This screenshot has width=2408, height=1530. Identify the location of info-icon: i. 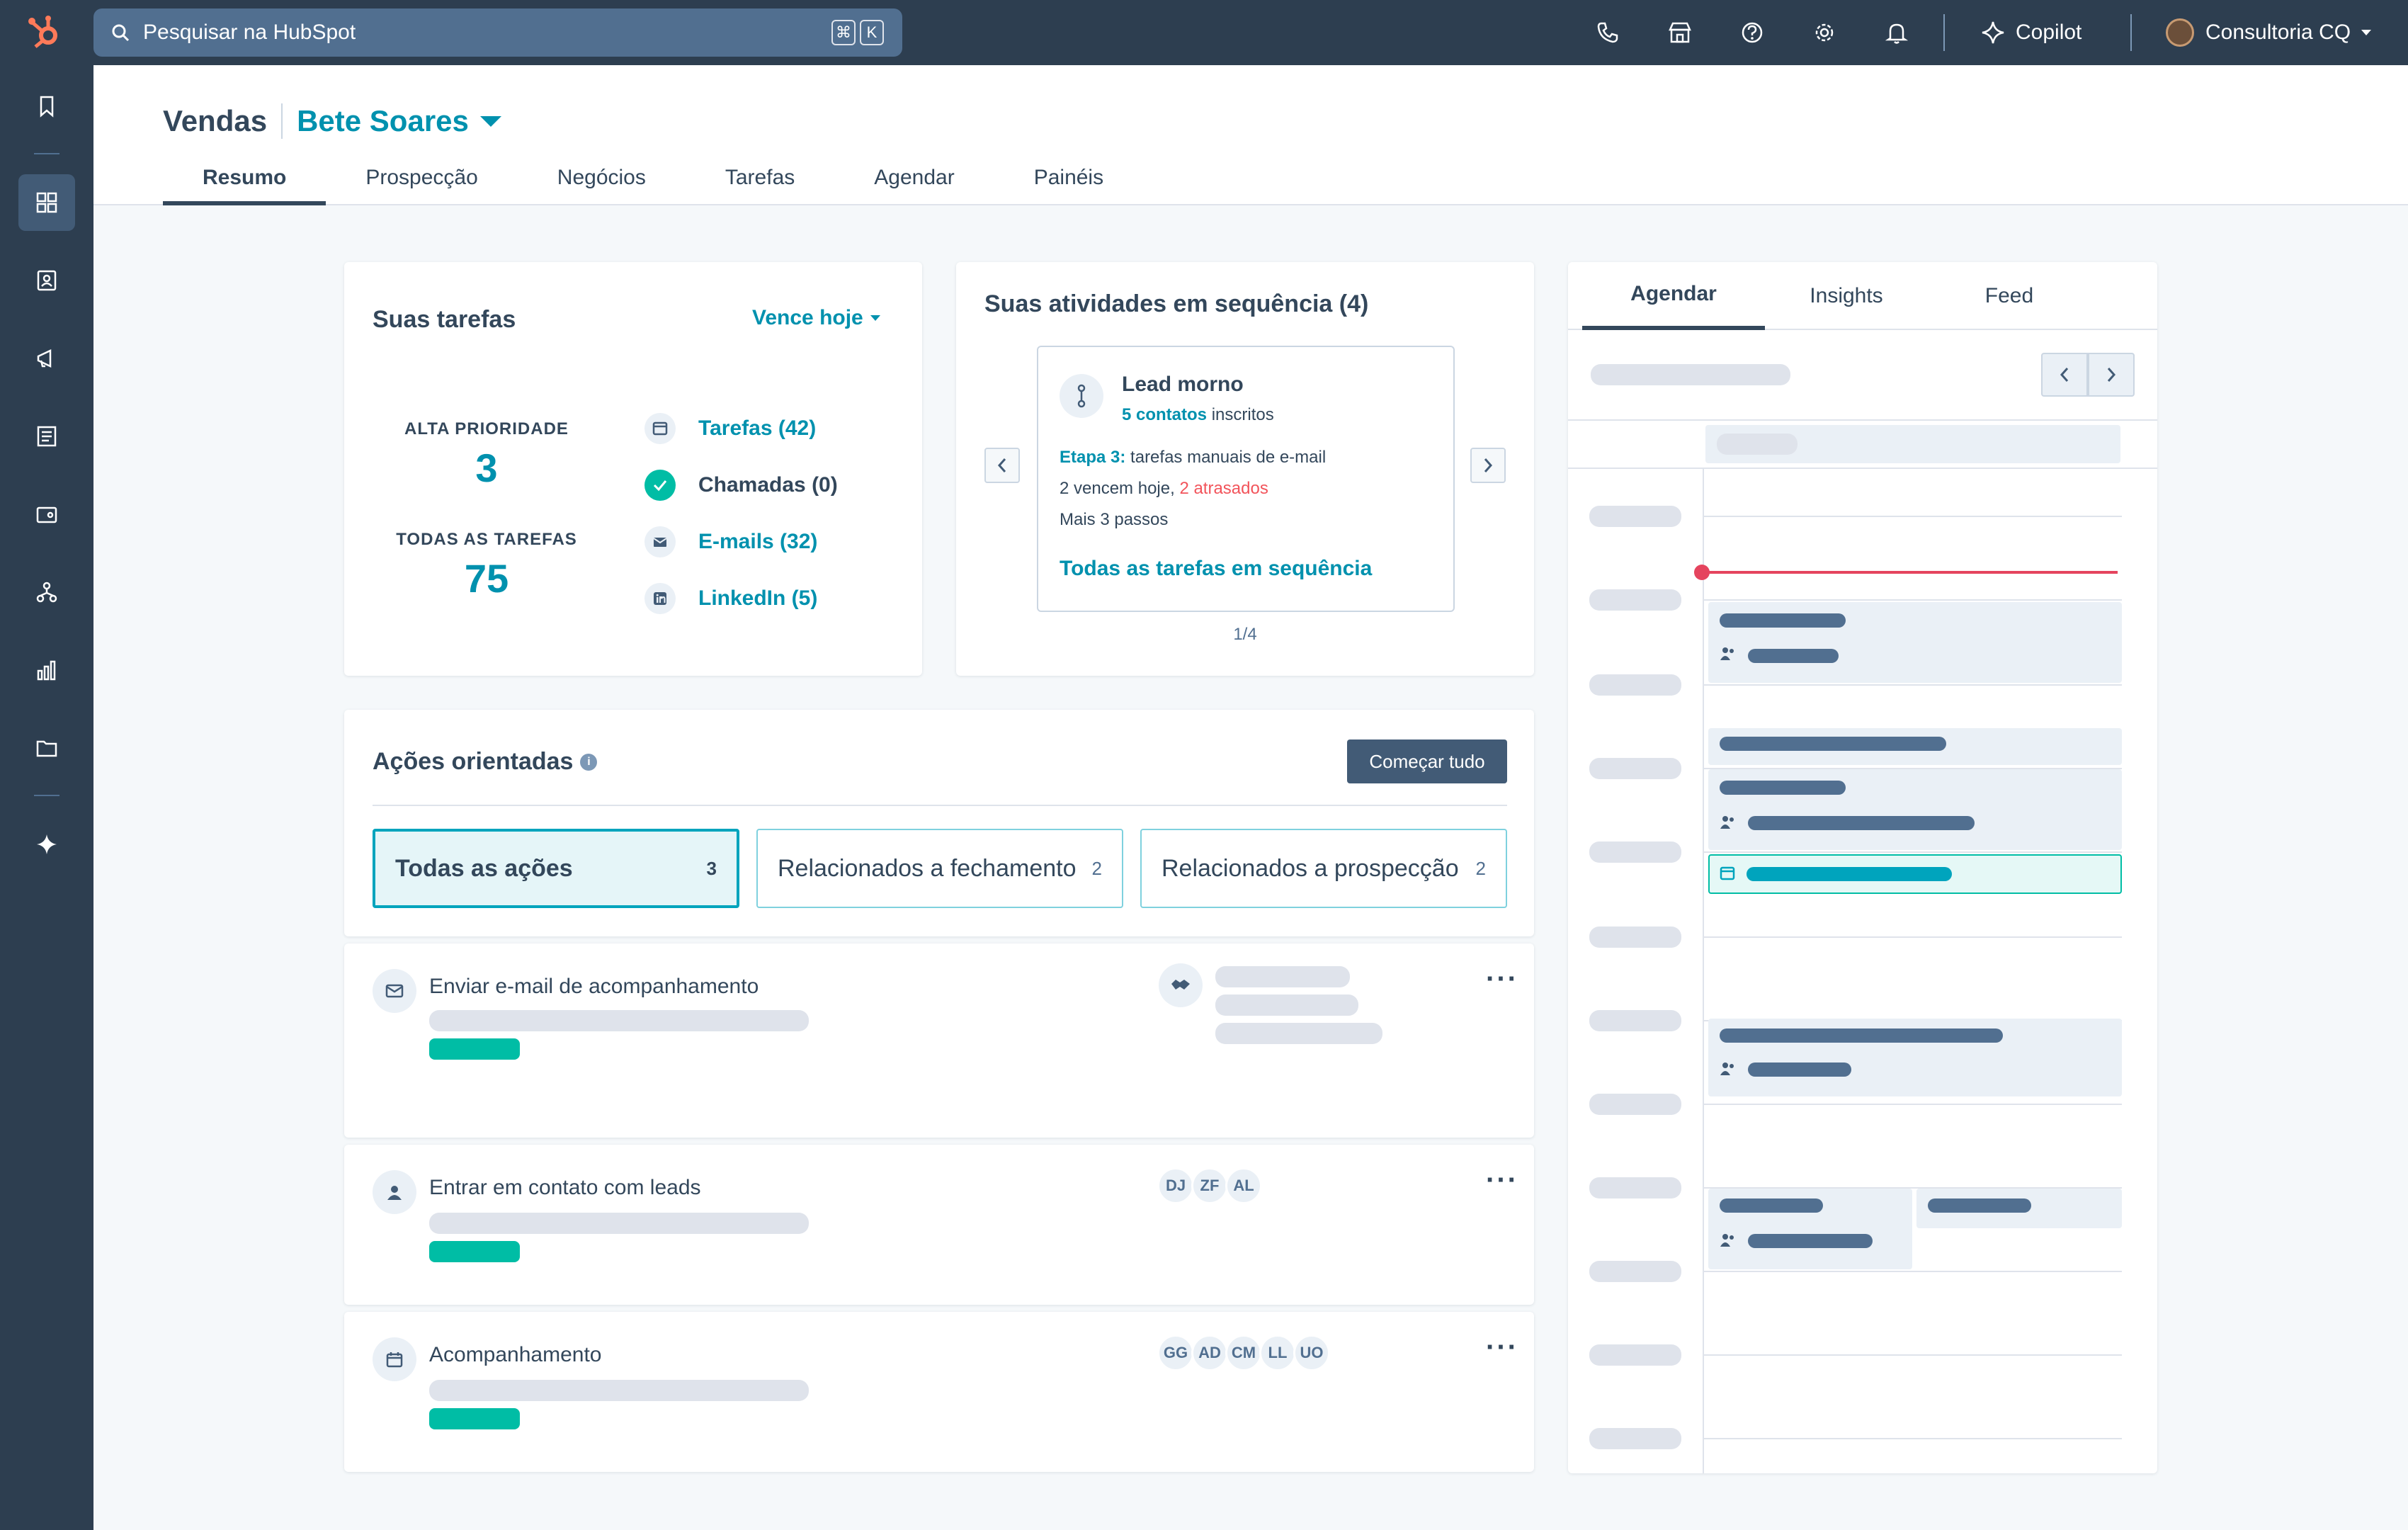
(589, 762).